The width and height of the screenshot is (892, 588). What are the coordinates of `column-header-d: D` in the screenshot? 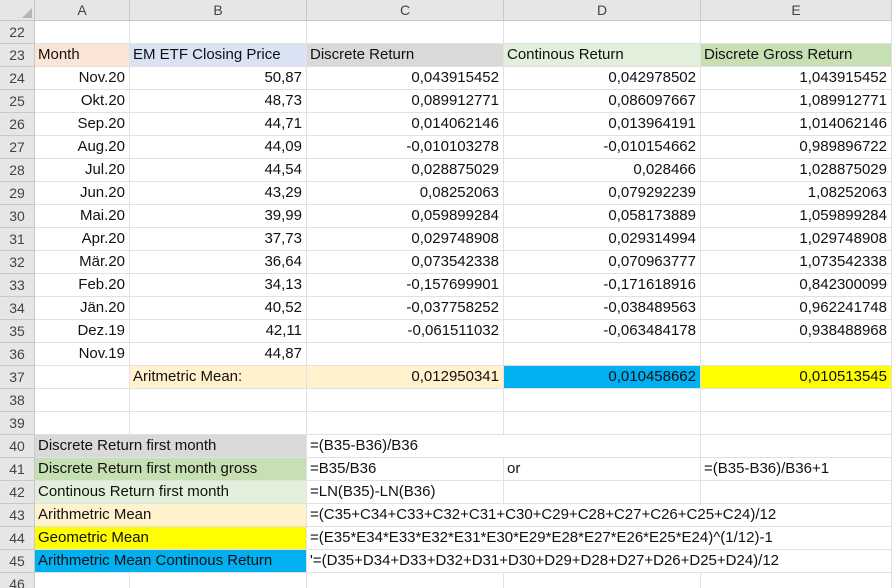 It's located at (602, 10).